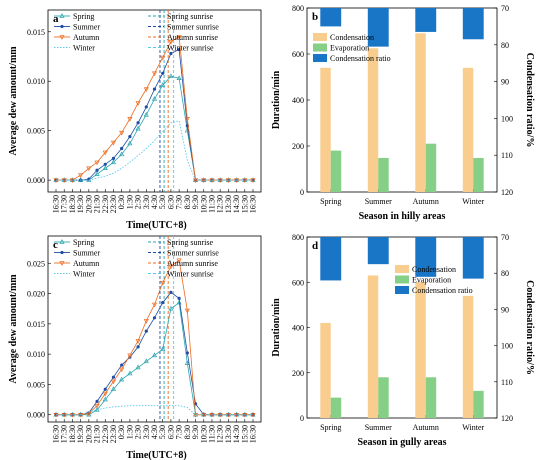  I want to click on x-tick-label: 5:30, so click(162, 432).